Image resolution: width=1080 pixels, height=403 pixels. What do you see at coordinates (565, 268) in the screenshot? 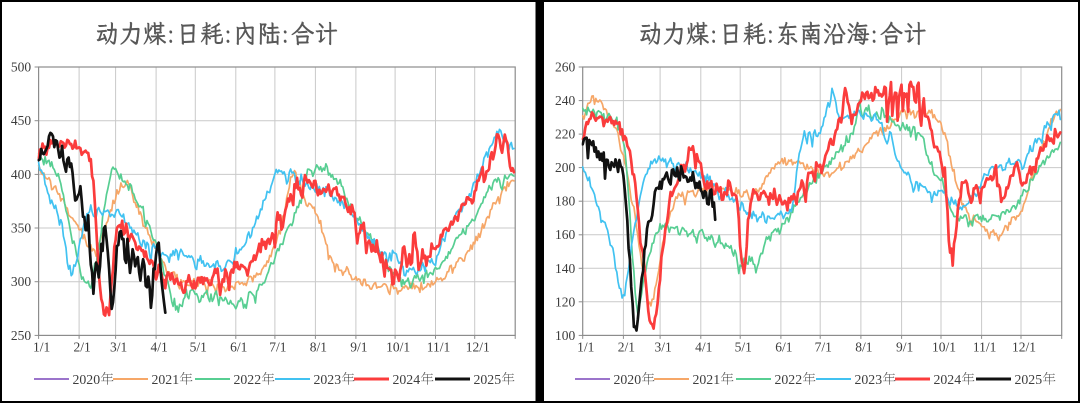
I see `svg-text: 140` at bounding box center [565, 268].